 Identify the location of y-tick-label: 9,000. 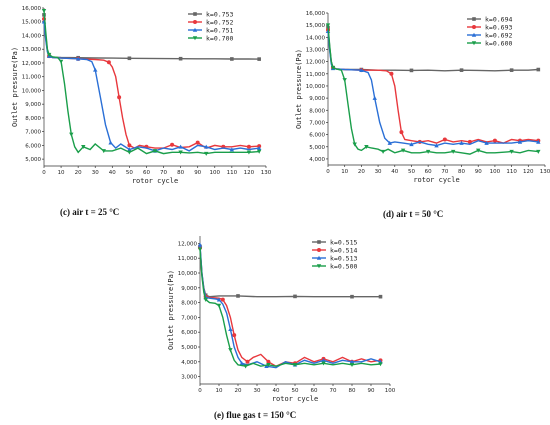
(189, 289).